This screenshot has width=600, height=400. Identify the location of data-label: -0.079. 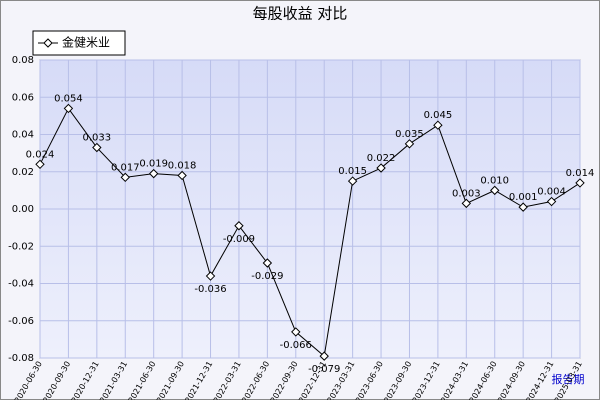
(324, 369).